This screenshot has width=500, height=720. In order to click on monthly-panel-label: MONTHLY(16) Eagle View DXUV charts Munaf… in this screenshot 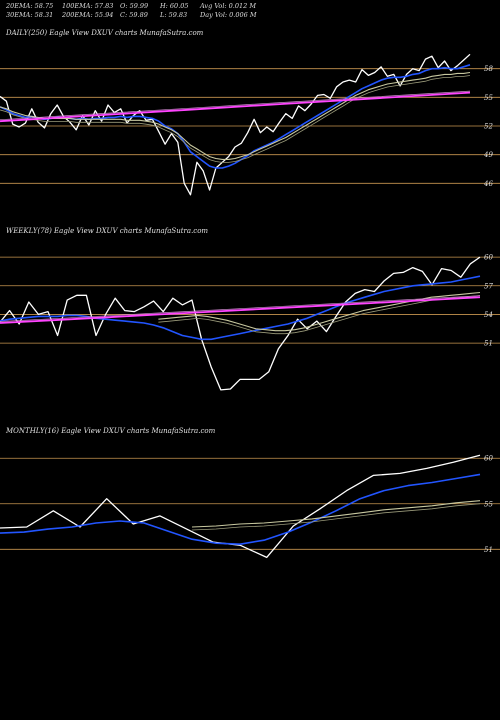, I will do `click(111, 431)`.